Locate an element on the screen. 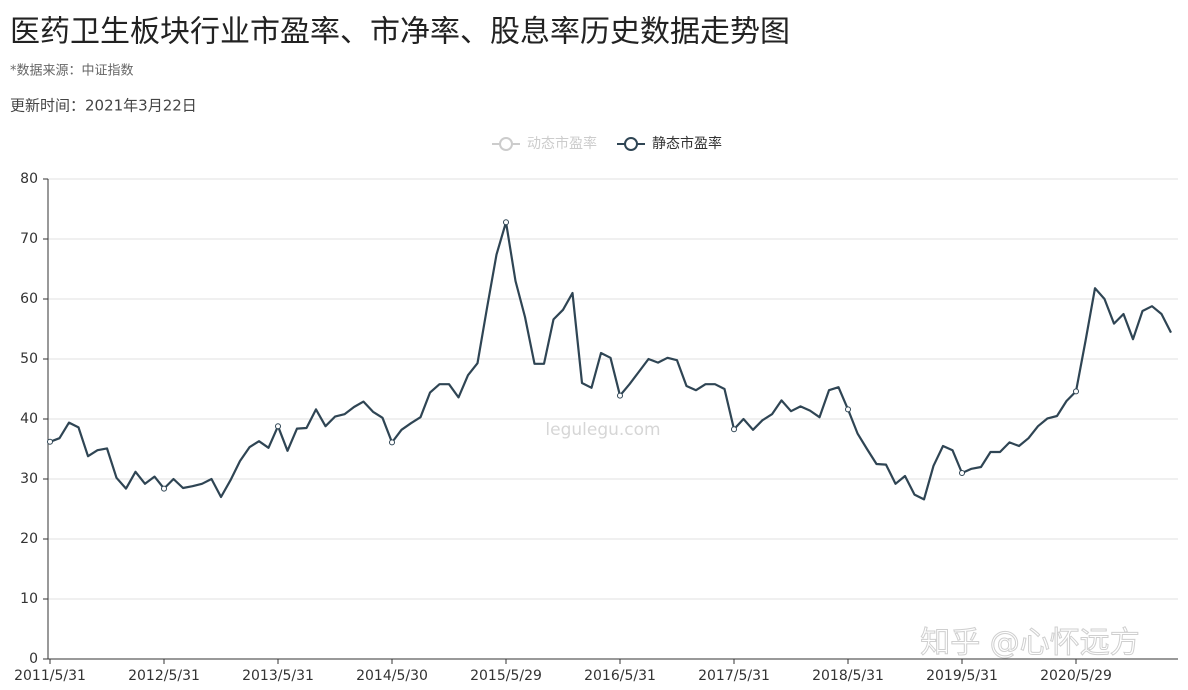  legend-label: 静态市盈率 is located at coordinates (687, 143).